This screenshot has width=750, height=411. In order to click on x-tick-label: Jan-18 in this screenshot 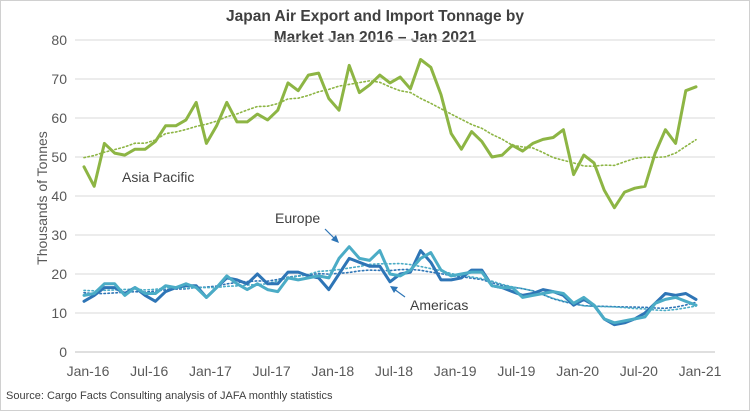, I will do `click(332, 371)`.